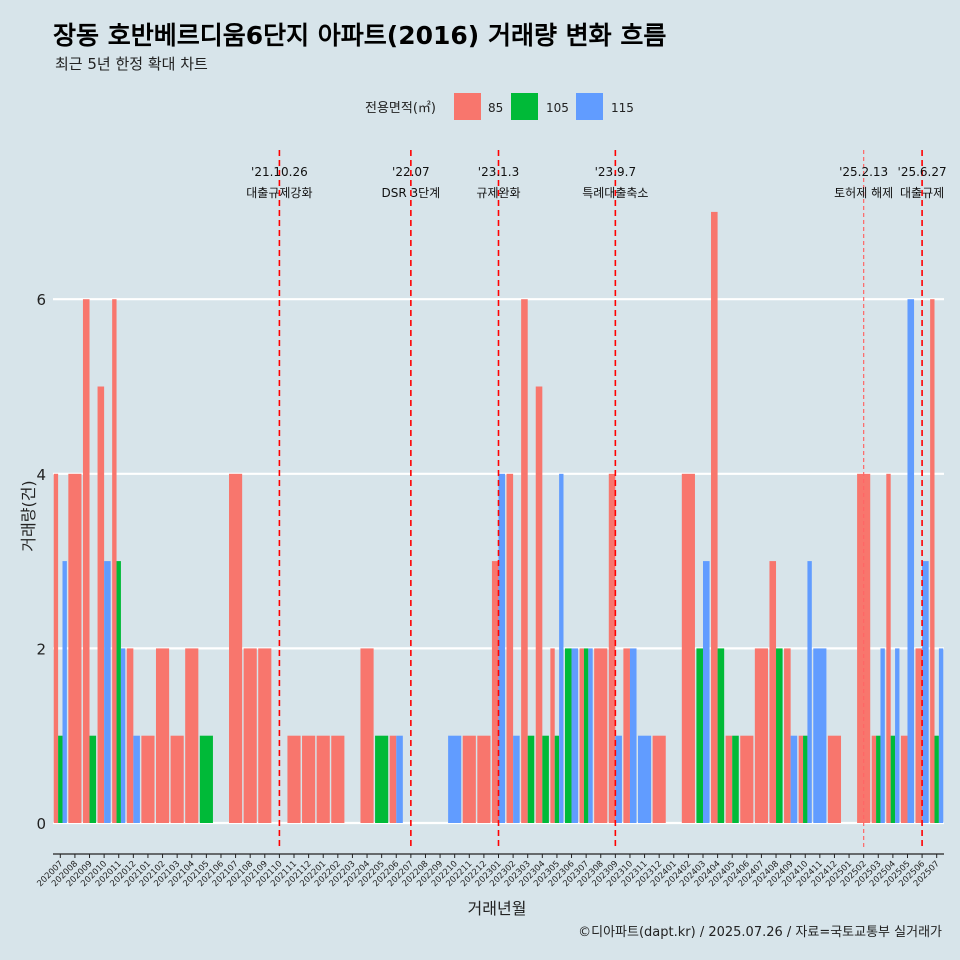 The width and height of the screenshot is (960, 960). What do you see at coordinates (615, 193) in the screenshot?
I see `event-label-202309: 특례대출축소` at bounding box center [615, 193].